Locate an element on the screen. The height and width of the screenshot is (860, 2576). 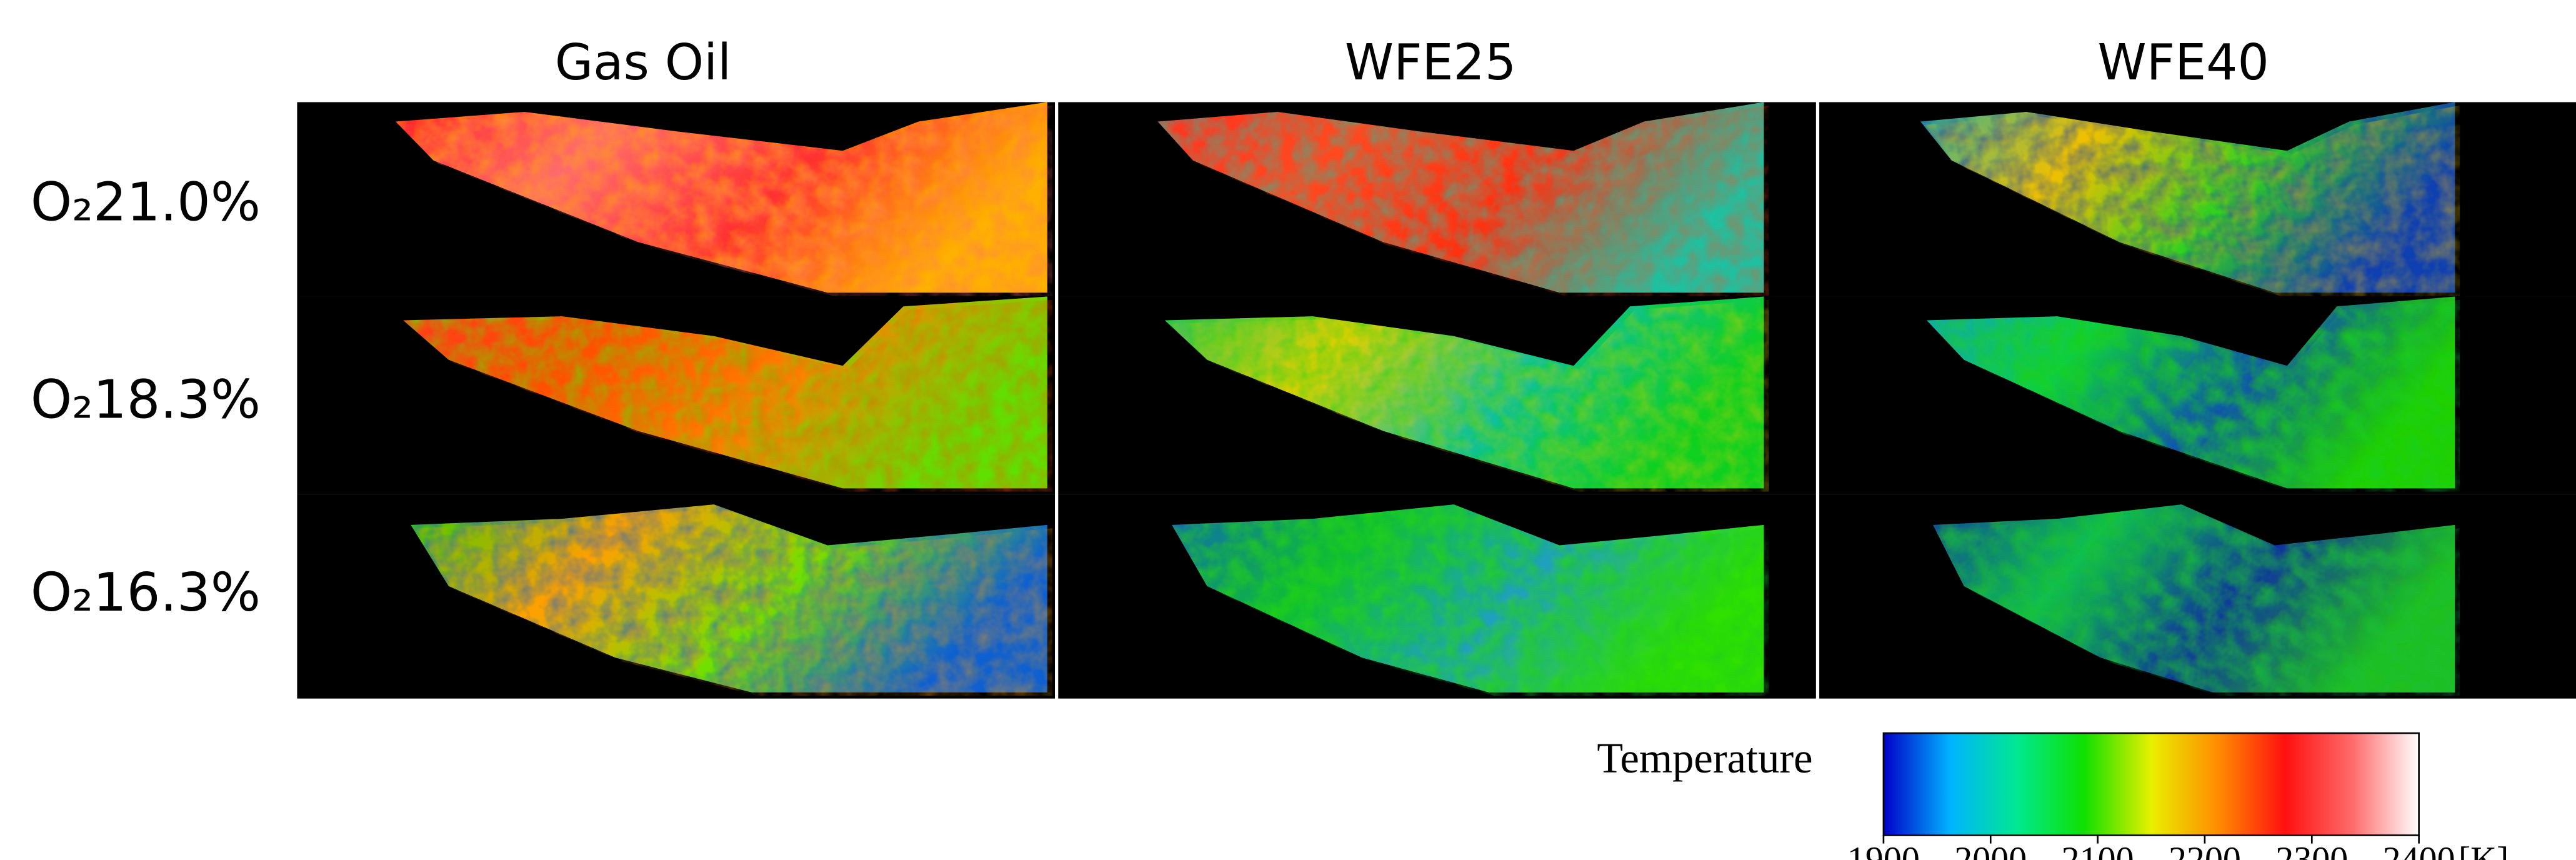
tick-label: 2300 is located at coordinates (2311, 849).